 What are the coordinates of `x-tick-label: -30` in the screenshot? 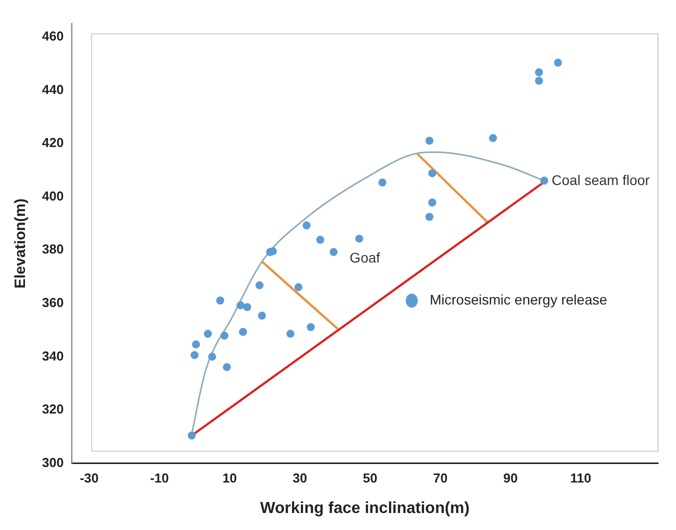 It's located at (89, 478).